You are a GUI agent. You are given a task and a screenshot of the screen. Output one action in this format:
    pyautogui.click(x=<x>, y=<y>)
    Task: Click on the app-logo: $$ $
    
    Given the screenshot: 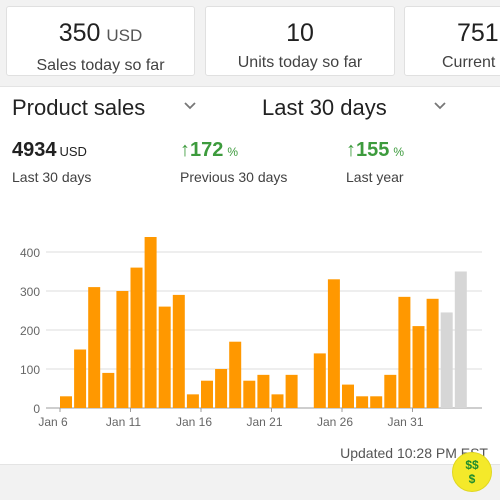 What is the action you would take?
    pyautogui.click(x=472, y=472)
    